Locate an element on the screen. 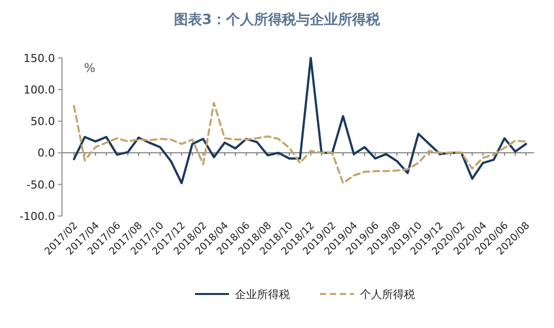 This screenshot has width=554, height=328. y-tick-label: -50.0 is located at coordinates (40, 185).